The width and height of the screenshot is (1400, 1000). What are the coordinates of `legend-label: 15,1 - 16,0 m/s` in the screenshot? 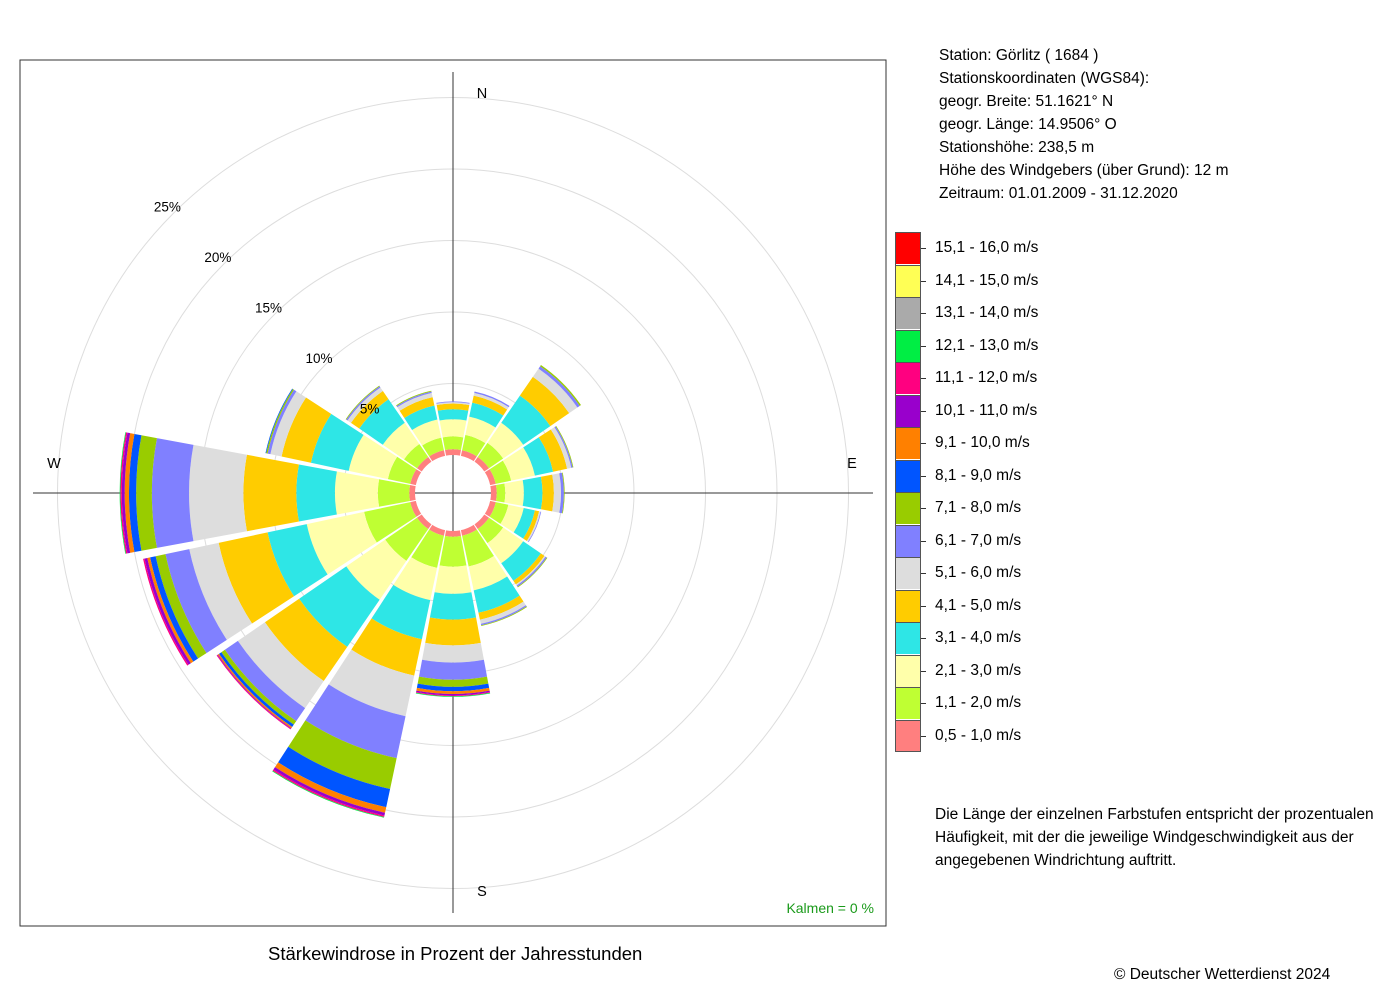 It's located at (987, 247).